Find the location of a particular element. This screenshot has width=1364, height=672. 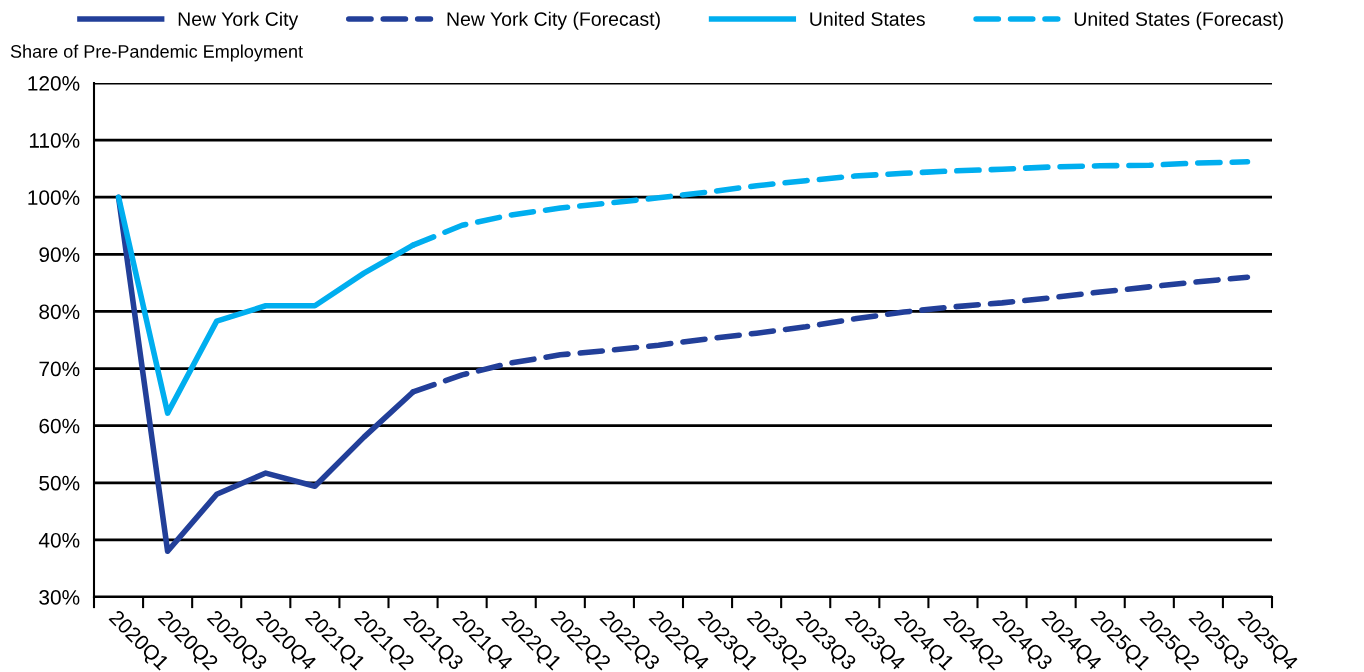

y-tick-label: 50% is located at coordinates (59, 483).